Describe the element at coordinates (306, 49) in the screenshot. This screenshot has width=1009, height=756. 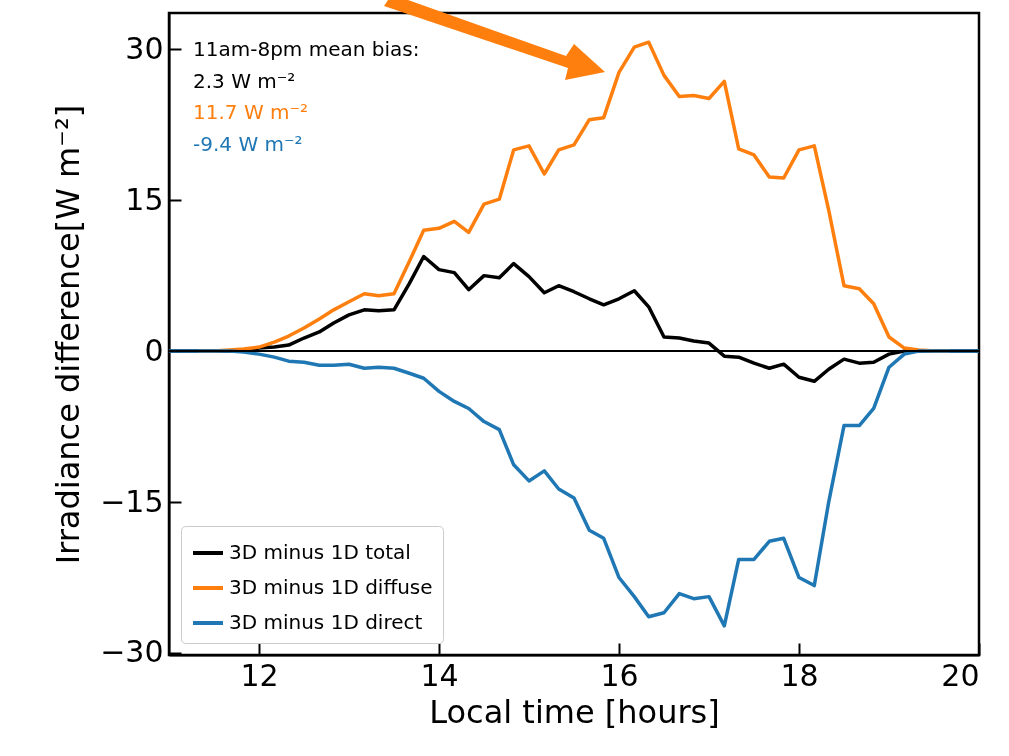
I see `annotation: 11am-8pm mean bias:` at that location.